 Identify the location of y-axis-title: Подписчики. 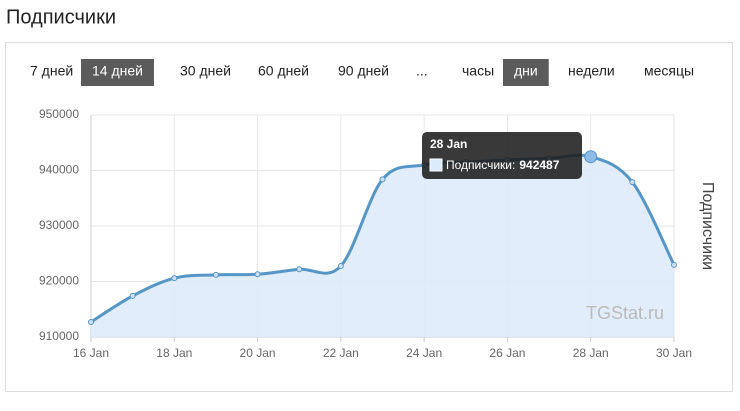
(707, 226).